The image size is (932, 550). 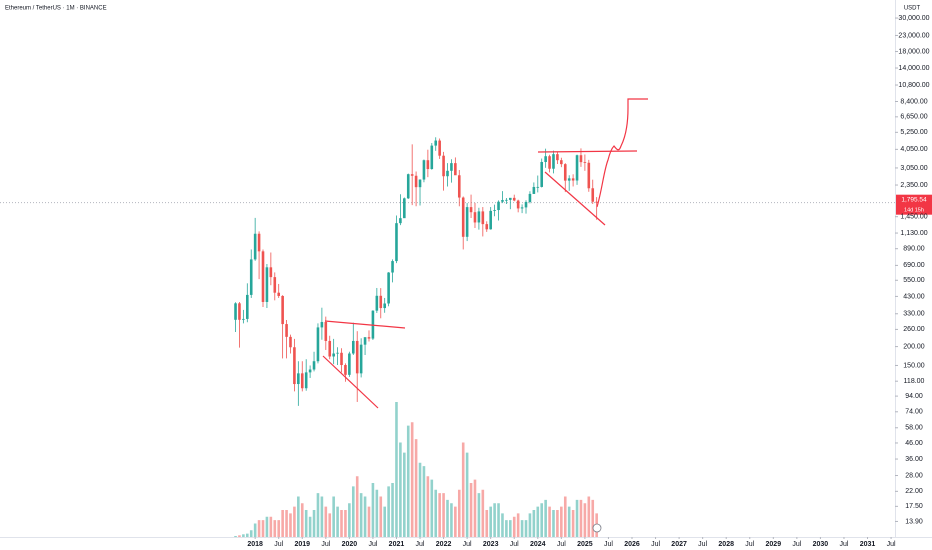 I want to click on y-tick-label: 430.00, so click(x=914, y=296).